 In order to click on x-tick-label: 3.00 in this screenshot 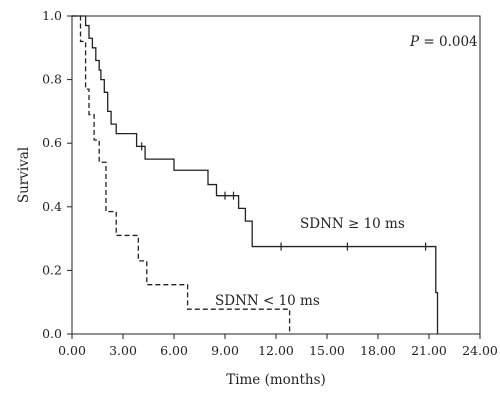, I will do `click(123, 350)`.